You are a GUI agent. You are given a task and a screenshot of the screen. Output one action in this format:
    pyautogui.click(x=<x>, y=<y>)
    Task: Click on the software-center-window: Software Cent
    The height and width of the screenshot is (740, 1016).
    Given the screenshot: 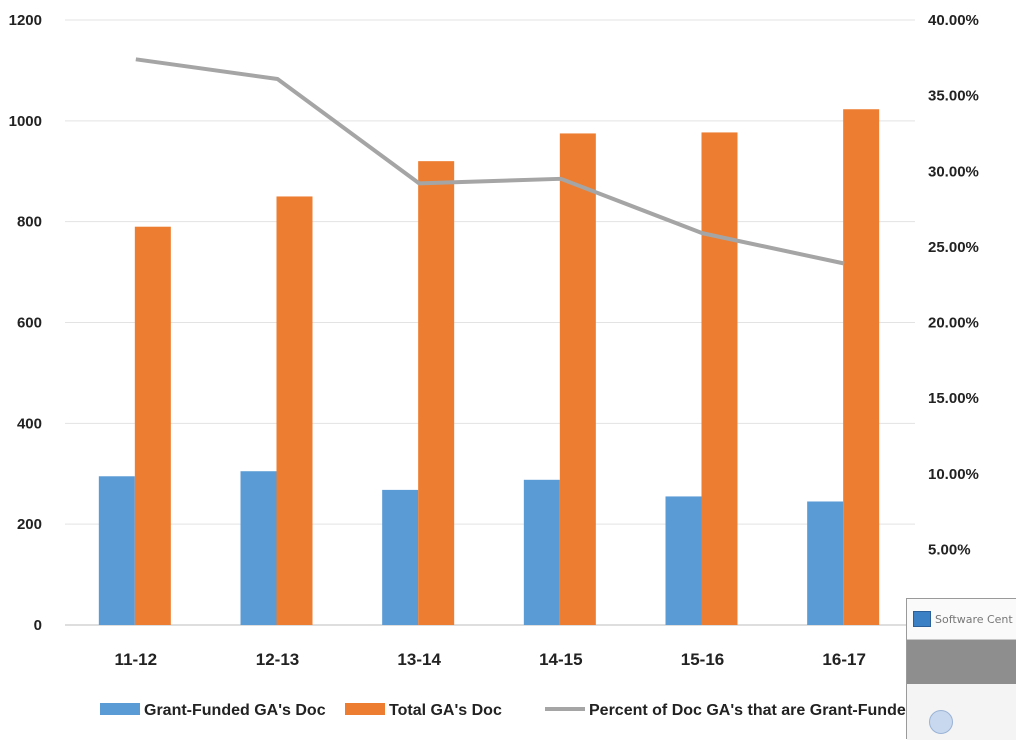 What is the action you would take?
    pyautogui.click(x=961, y=668)
    